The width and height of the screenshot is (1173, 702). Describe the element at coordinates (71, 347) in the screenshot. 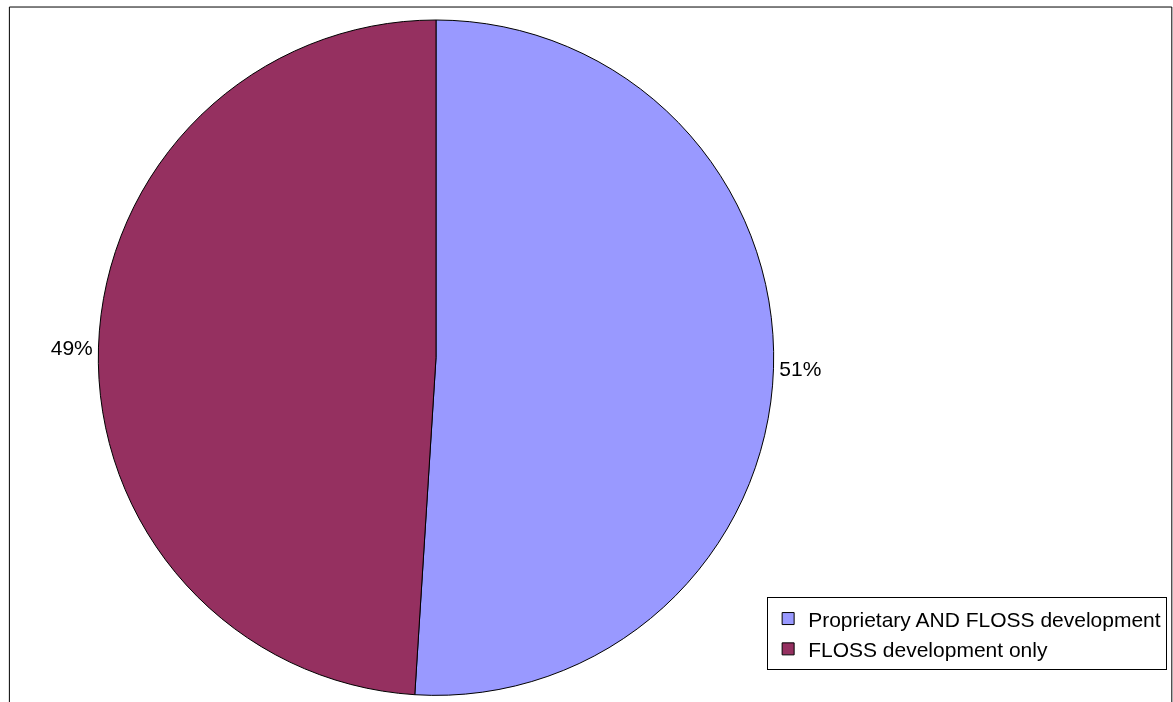

I see `data-label: 49%` at that location.